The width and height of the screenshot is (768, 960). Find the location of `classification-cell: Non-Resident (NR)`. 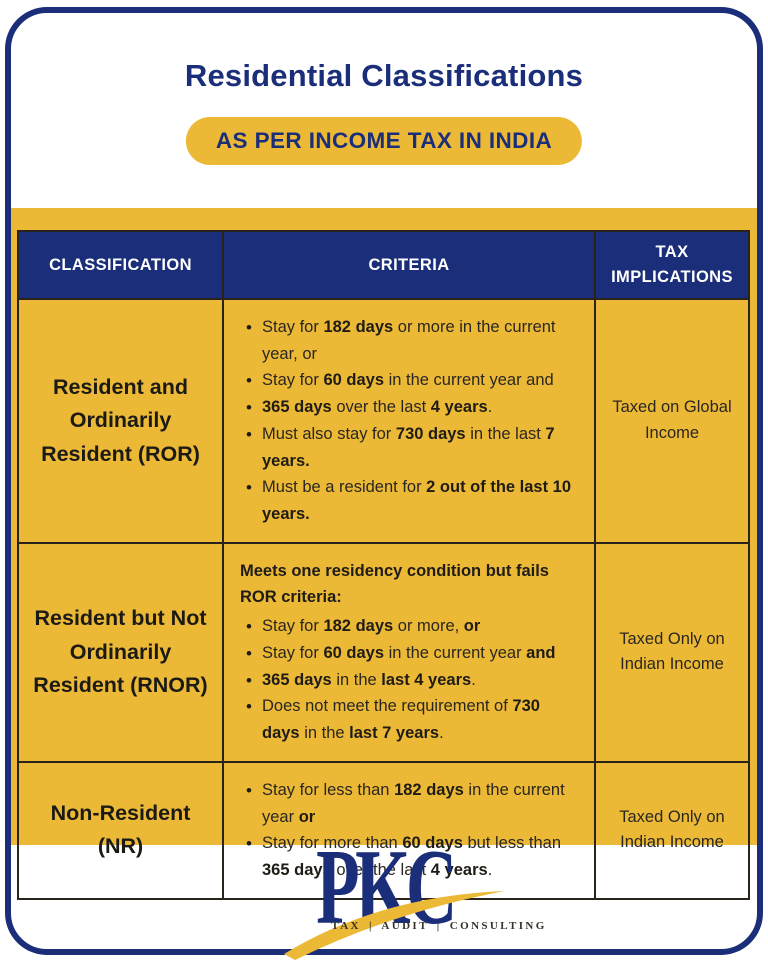

classification-cell: Non-Resident (NR) is located at coordinates (120, 830).